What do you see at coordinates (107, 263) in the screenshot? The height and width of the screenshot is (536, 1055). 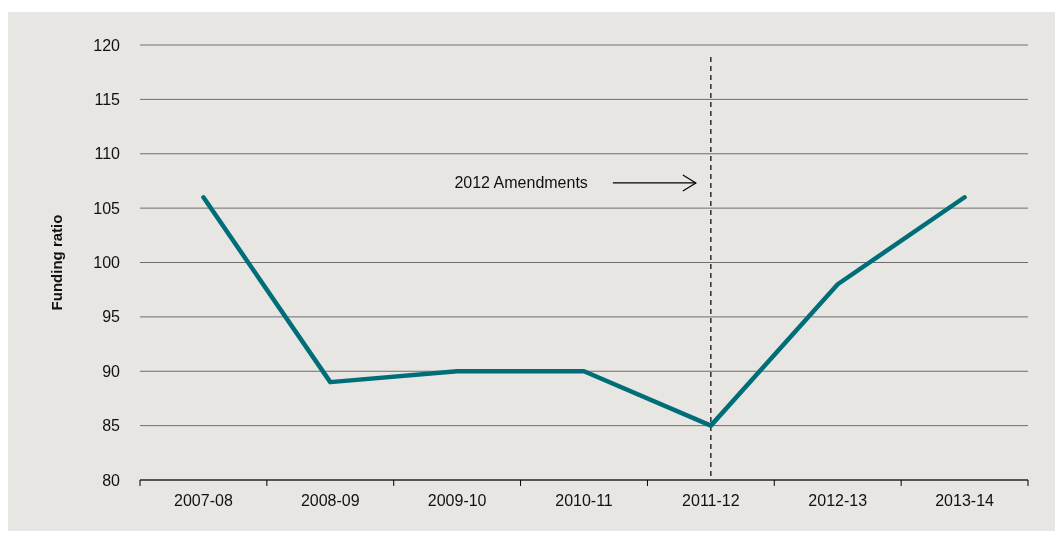 I see `y-tick-label: 100` at bounding box center [107, 263].